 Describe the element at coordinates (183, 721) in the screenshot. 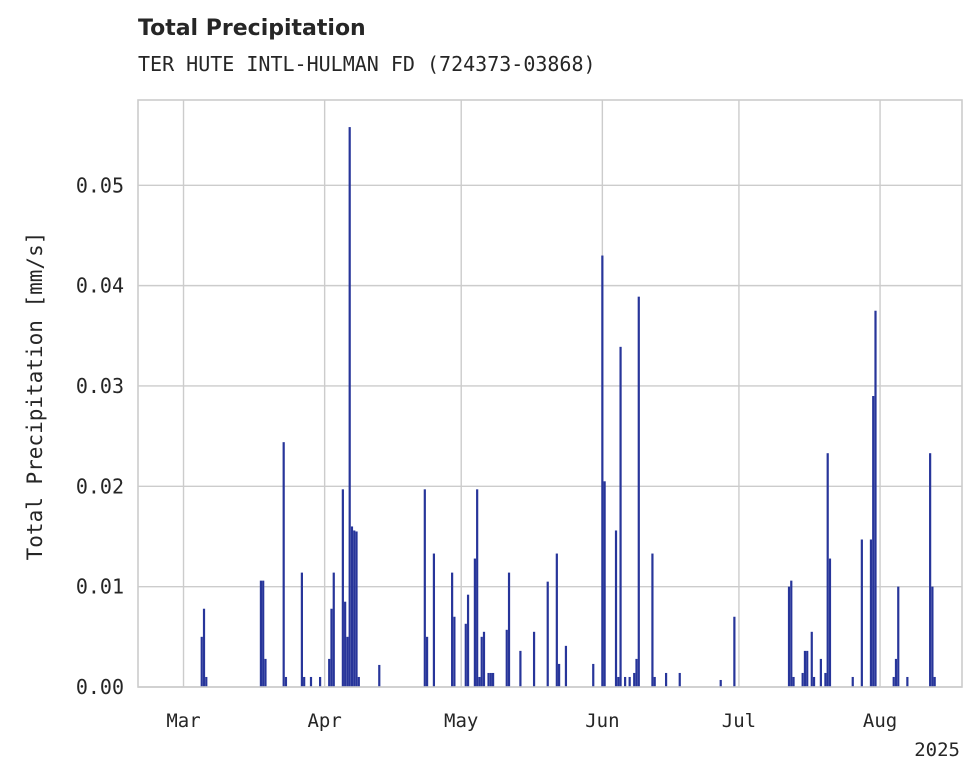

I see `x-tick-label: Mar` at that location.